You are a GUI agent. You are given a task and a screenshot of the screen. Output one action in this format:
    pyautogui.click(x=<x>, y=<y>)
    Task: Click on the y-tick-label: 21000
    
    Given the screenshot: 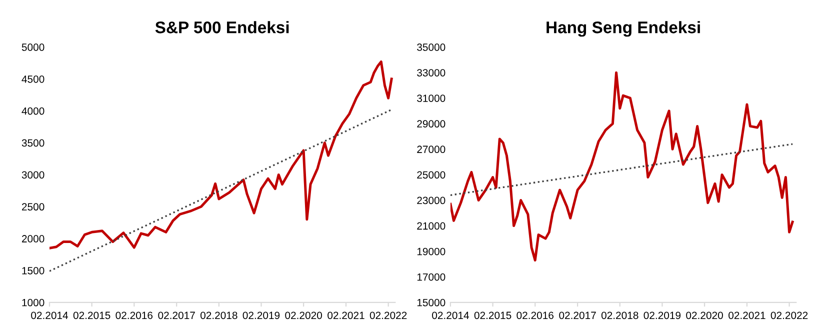 What is the action you would take?
    pyautogui.click(x=431, y=226)
    